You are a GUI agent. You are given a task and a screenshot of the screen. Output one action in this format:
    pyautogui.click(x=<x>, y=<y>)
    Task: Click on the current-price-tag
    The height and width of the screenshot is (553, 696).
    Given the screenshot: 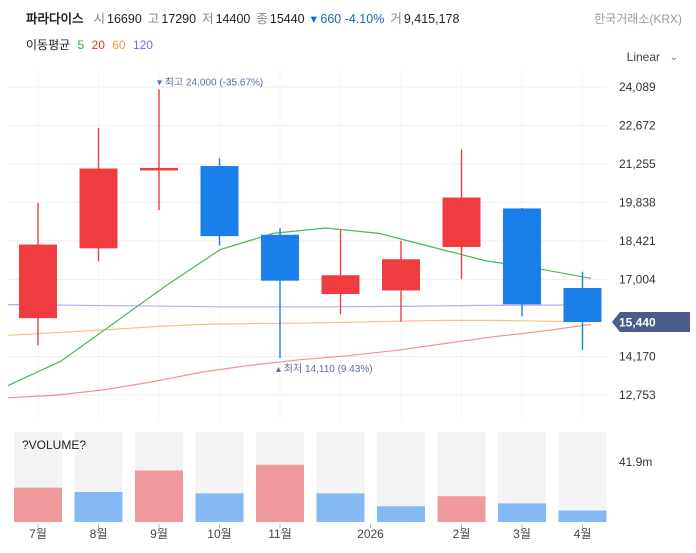 What is the action you would take?
    pyautogui.click(x=651, y=321)
    